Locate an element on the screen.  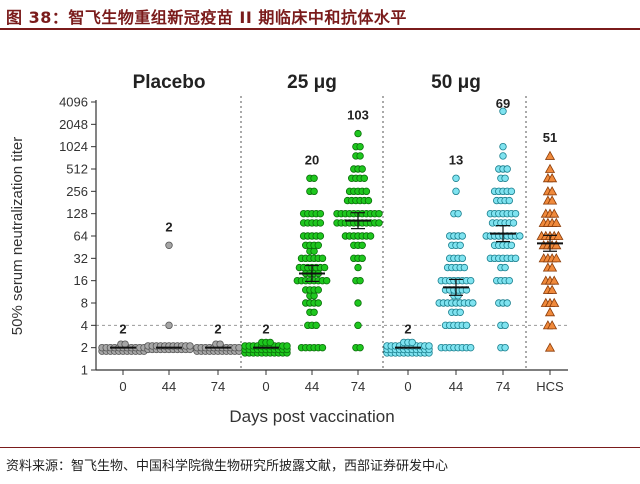
y-tick-label: 256 is located at coordinates (77, 191).